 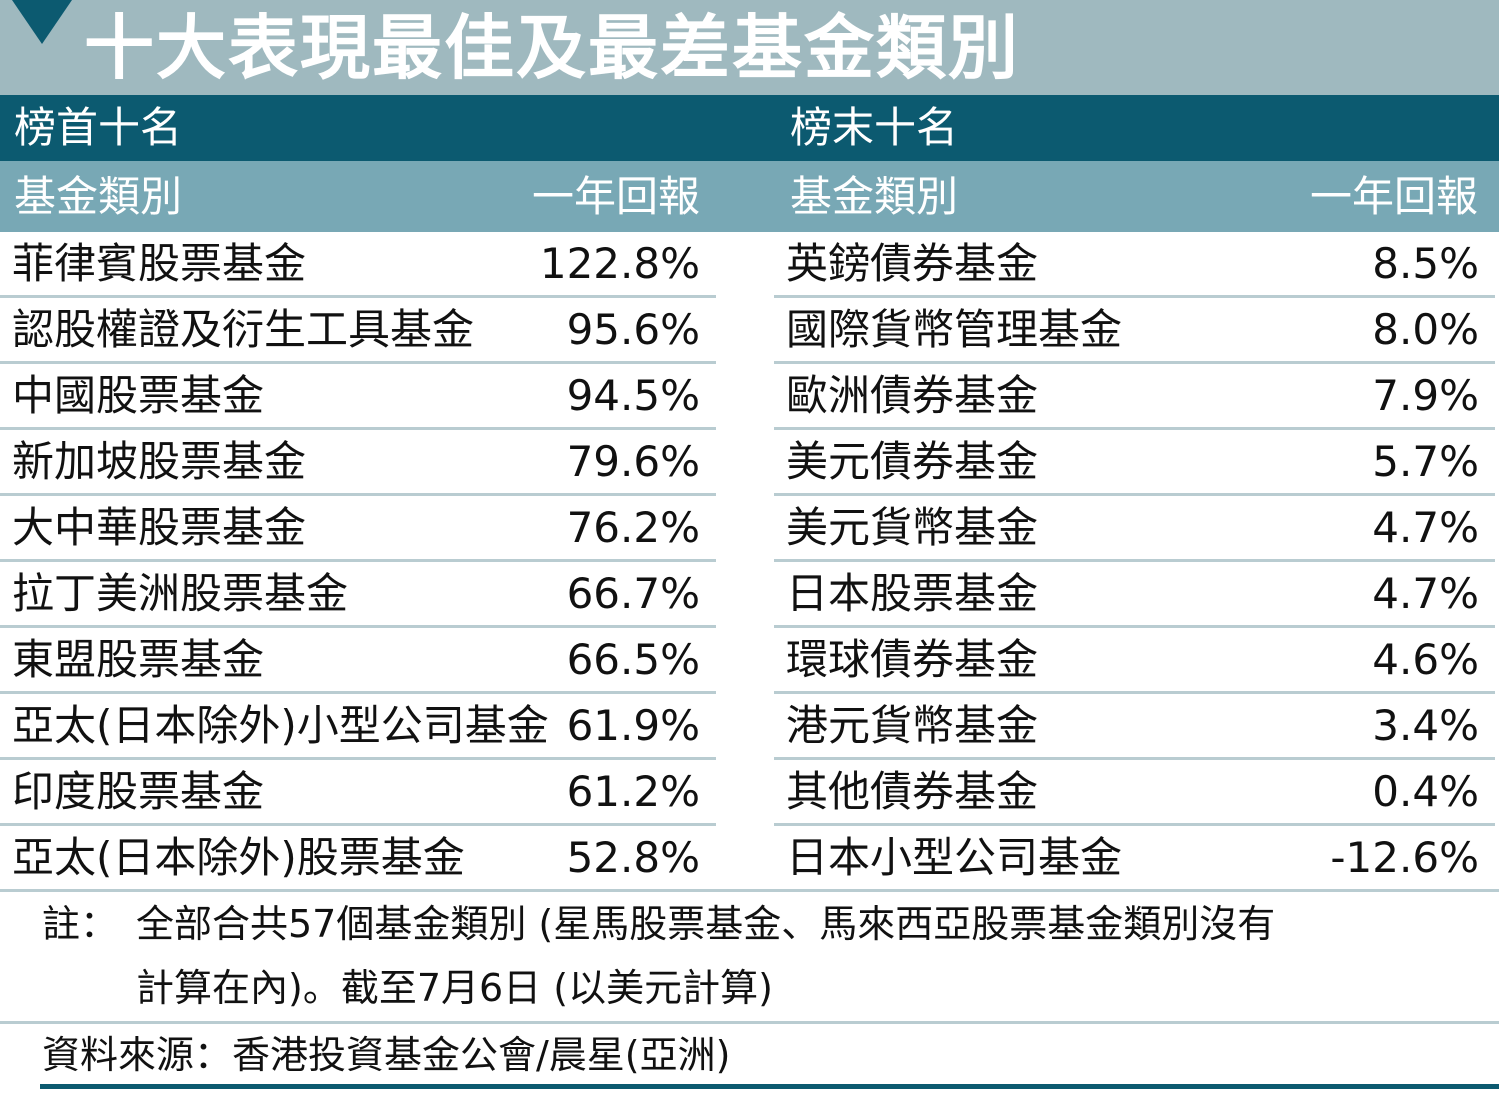 What do you see at coordinates (633, 857) in the screenshot?
I see `top-ten-one-year-return: 52.8%` at bounding box center [633, 857].